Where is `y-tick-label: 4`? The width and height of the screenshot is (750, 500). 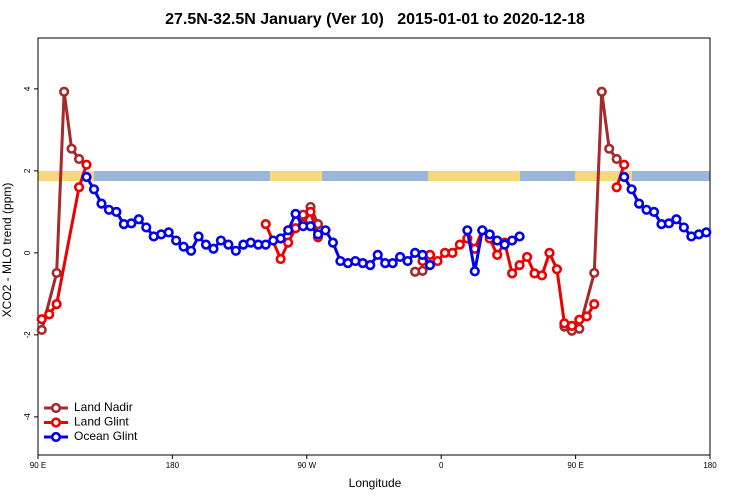
y-tick-label: 4 is located at coordinates (27, 88).